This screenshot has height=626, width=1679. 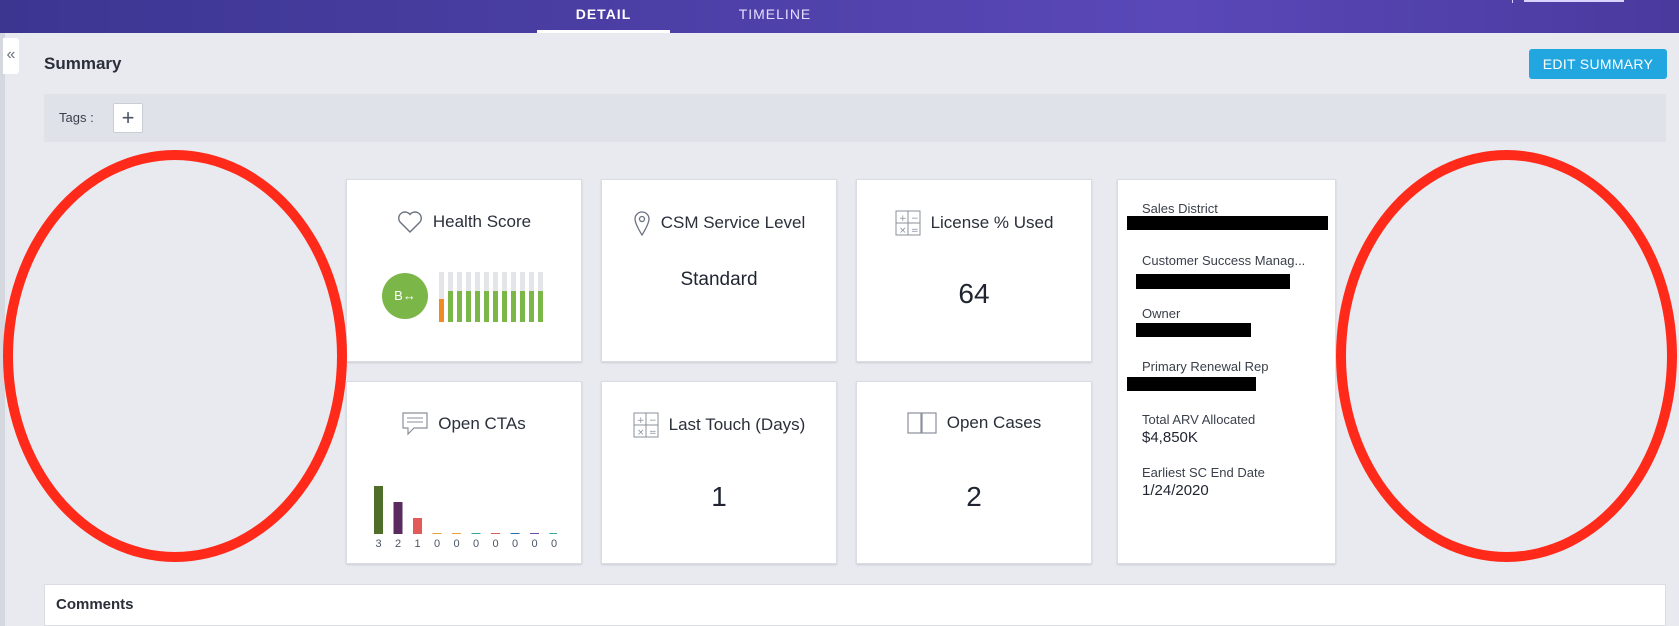 What do you see at coordinates (1598, 64) in the screenshot?
I see `edit-summary-button: EDIT SUMMARY` at bounding box center [1598, 64].